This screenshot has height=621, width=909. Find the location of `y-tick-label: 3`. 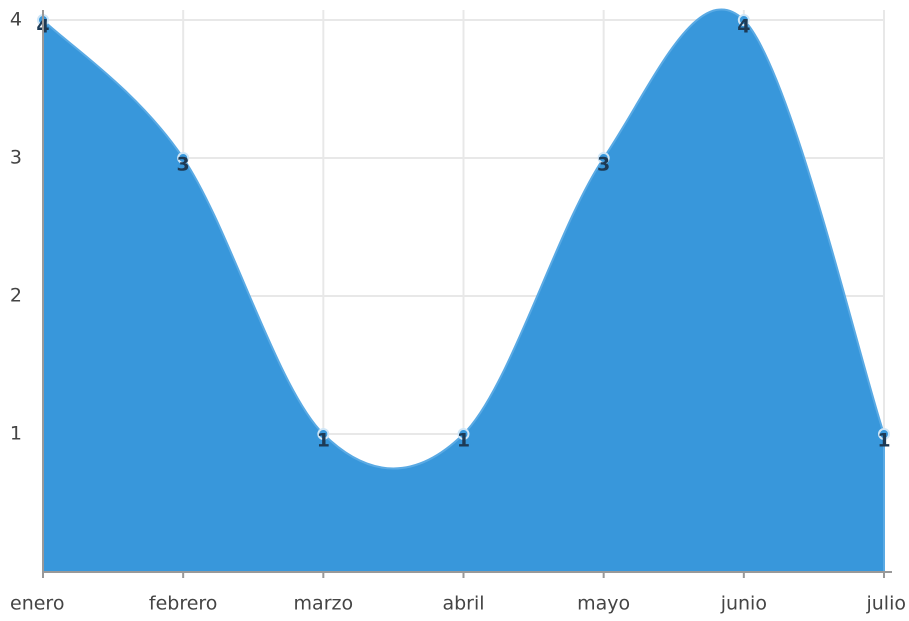

y-tick-label: 3 is located at coordinates (16, 158).